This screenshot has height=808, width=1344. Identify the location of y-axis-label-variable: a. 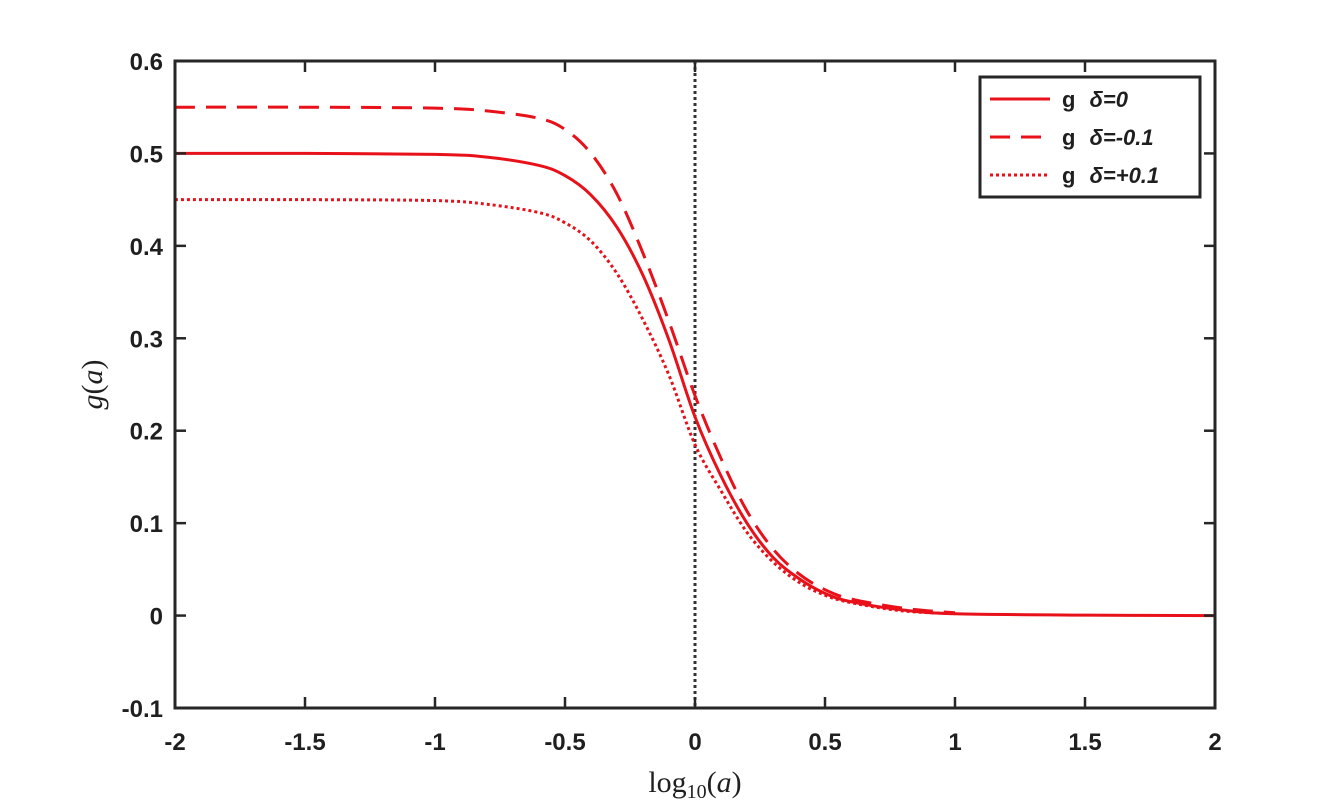
(92, 377).